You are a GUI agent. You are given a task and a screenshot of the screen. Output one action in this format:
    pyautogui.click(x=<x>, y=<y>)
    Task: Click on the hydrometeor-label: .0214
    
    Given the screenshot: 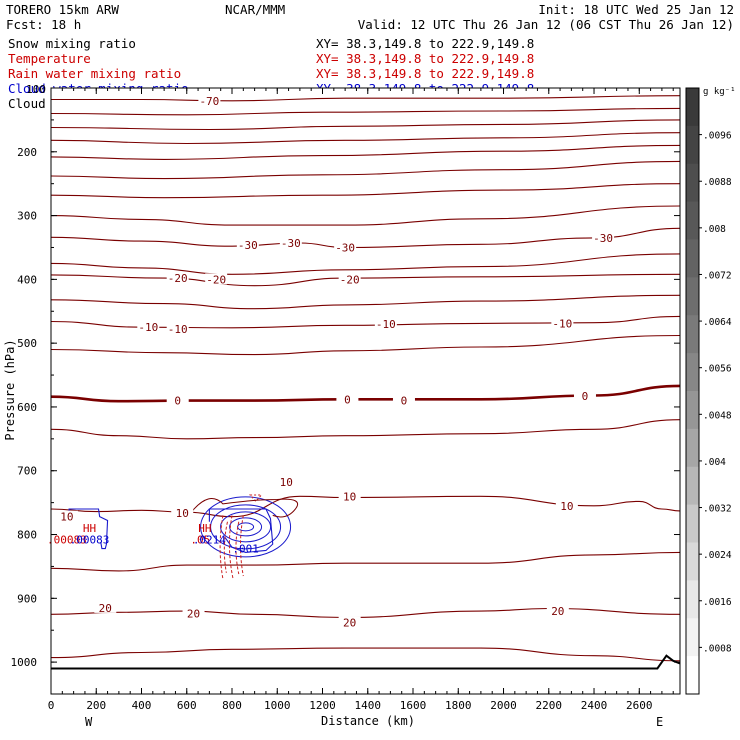 What is the action you would take?
    pyautogui.click(x=209, y=540)
    